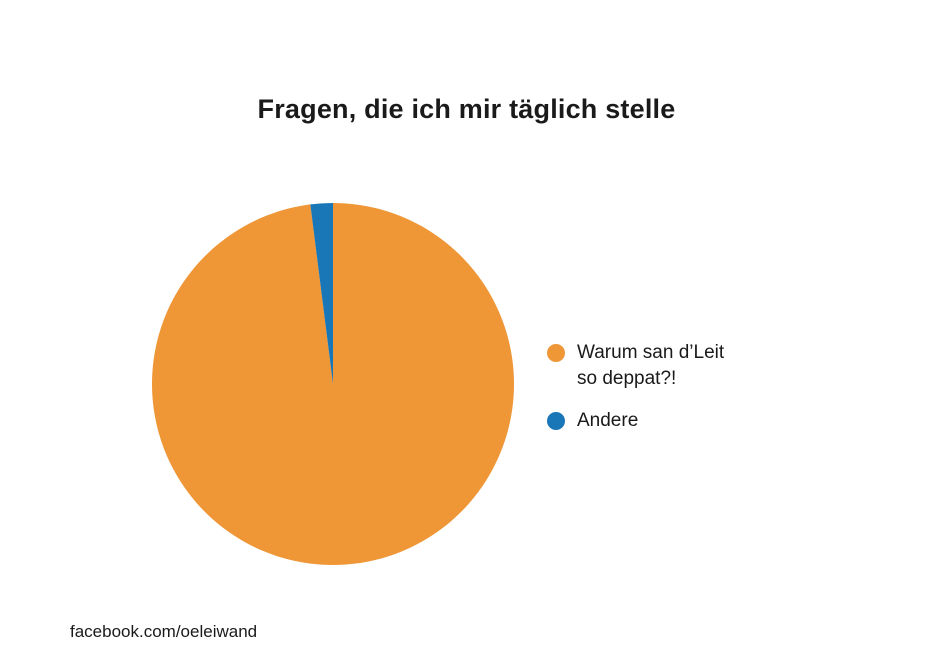  What do you see at coordinates (556, 353) in the screenshot?
I see `legend-swatch-warum` at bounding box center [556, 353].